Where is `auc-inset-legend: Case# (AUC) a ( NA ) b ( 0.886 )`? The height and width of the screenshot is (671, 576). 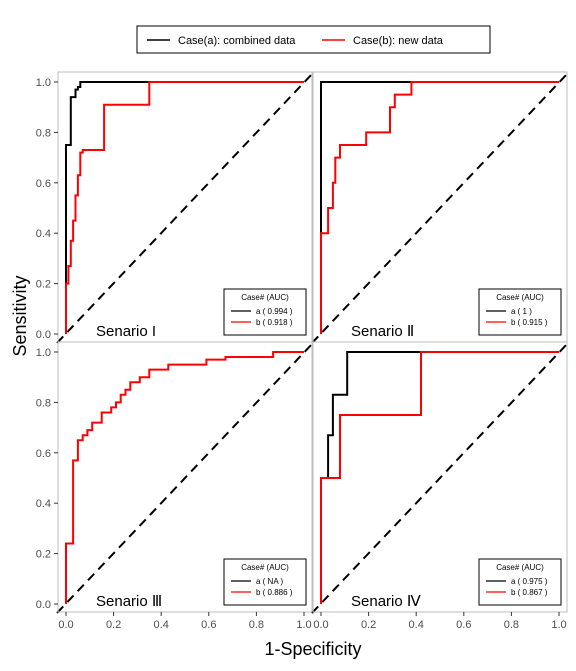 auc-inset-legend: Case# (AUC) a ( NA ) b ( 0.886 ) is located at coordinates (265, 582).